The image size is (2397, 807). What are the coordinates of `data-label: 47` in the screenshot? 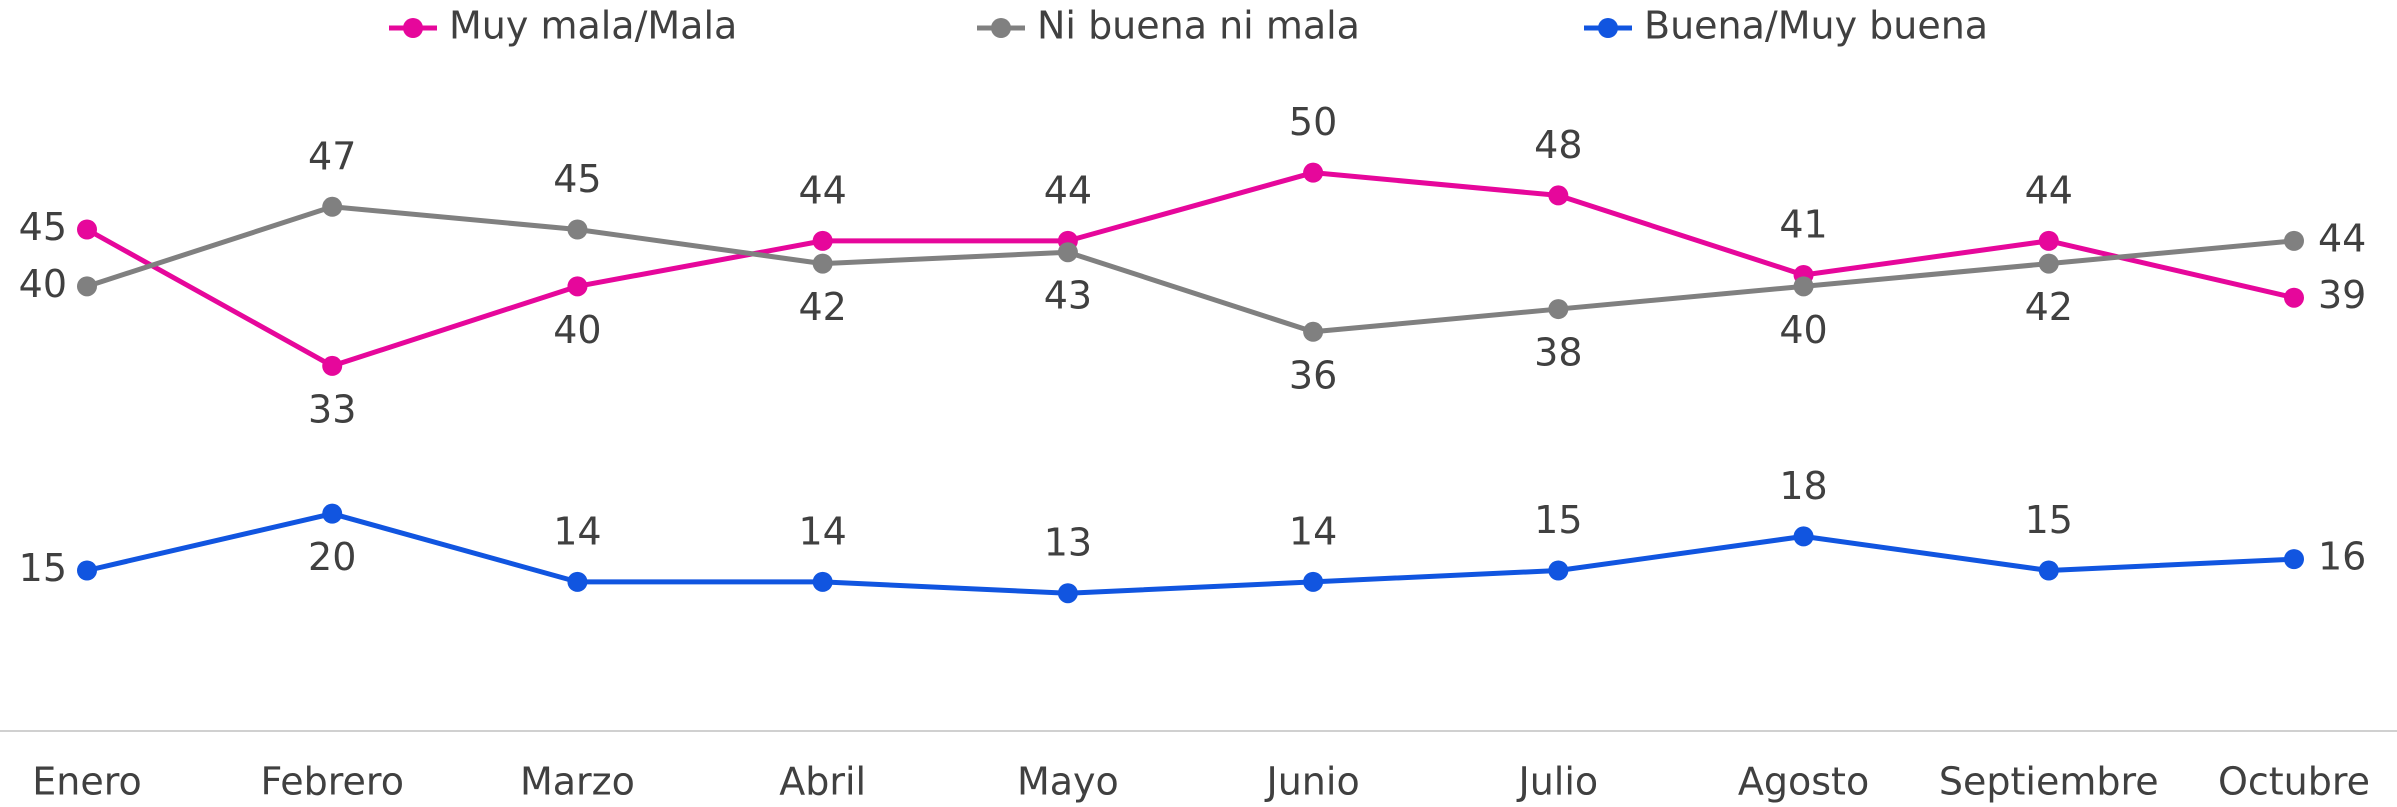 It's located at (332, 156).